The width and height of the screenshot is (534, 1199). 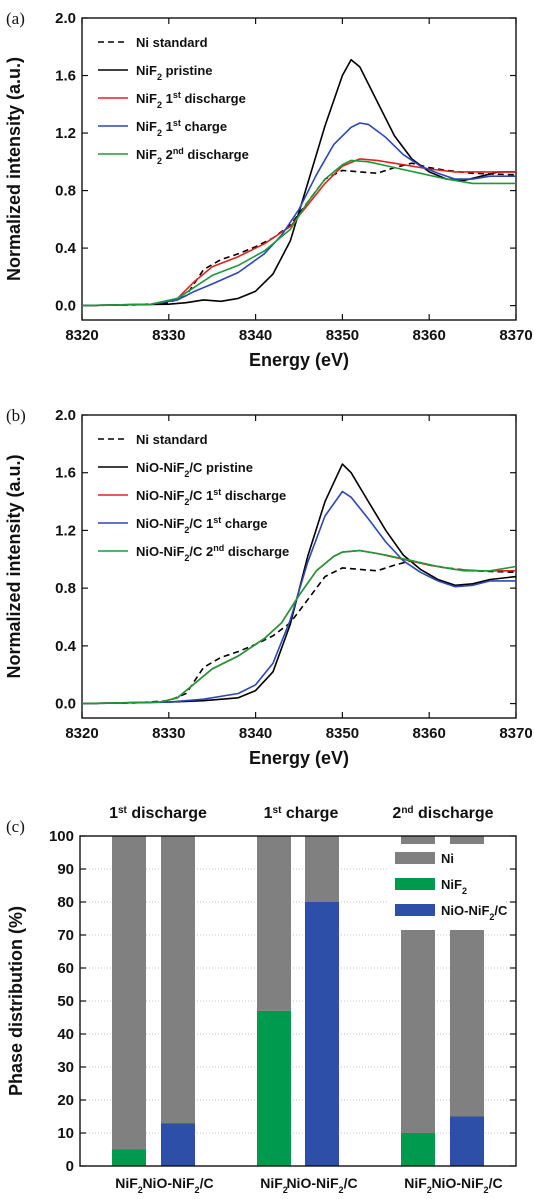 What do you see at coordinates (65, 1133) in the screenshot?
I see `y-tick-label: 10` at bounding box center [65, 1133].